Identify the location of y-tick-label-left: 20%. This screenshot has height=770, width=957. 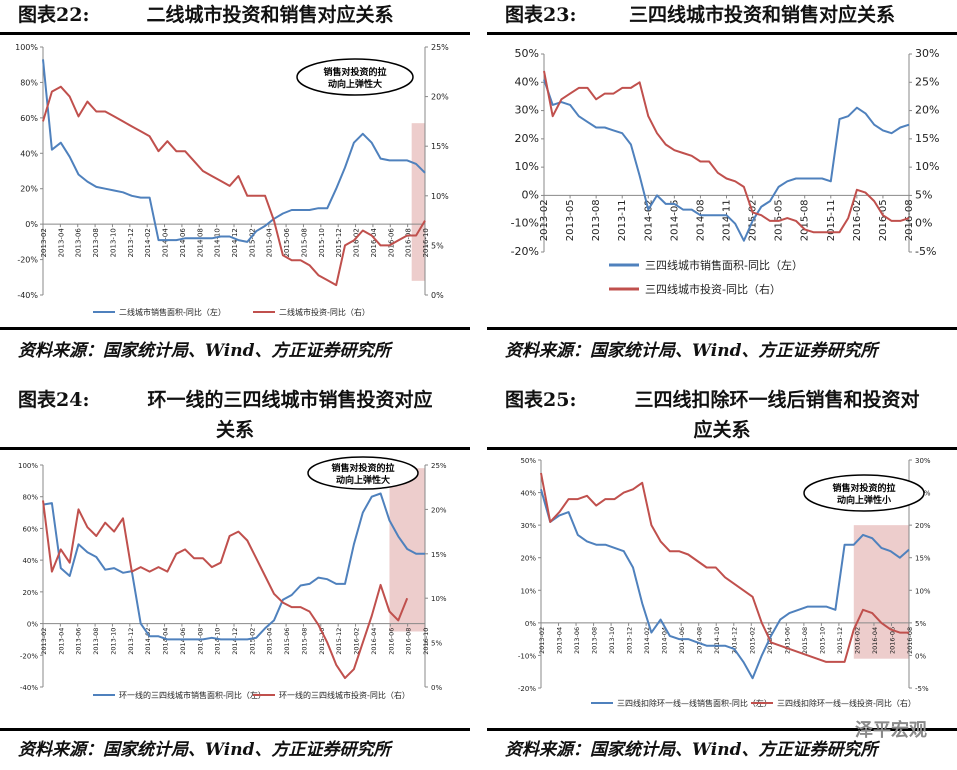
(30, 593).